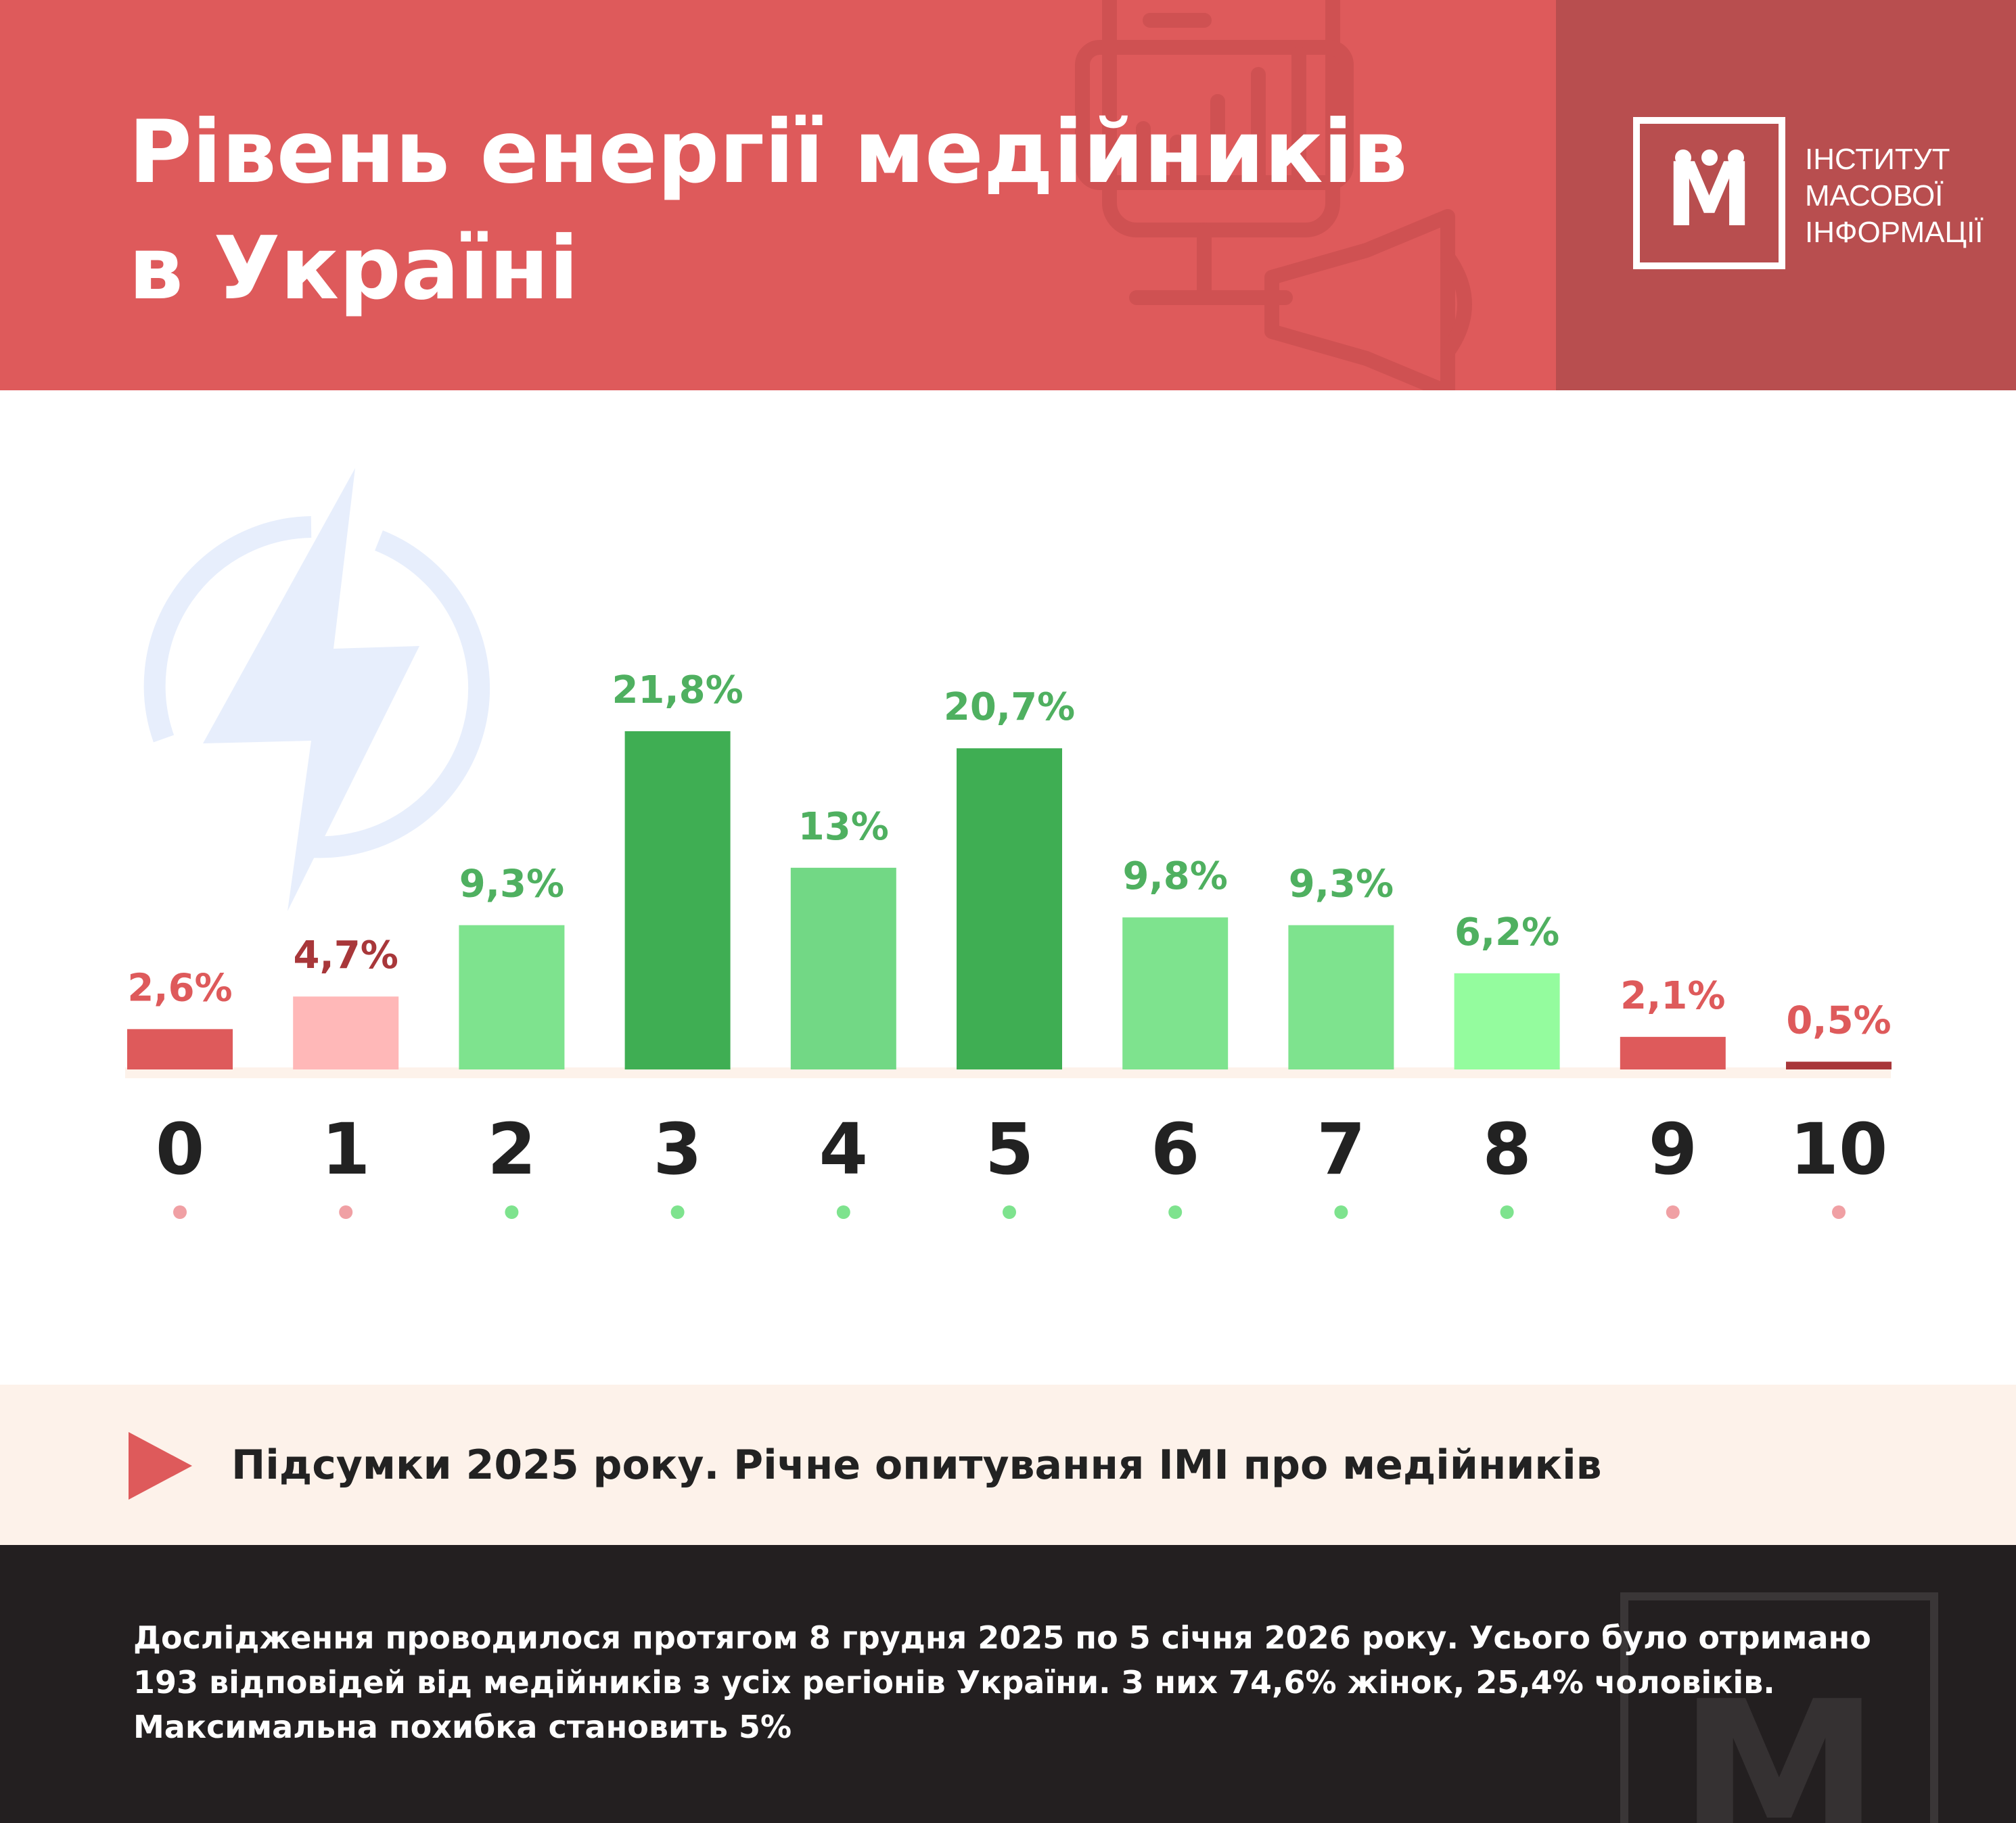 This screenshot has height=1823, width=2016. I want to click on footer-logo-watermark: М, so click(1779, 1707).